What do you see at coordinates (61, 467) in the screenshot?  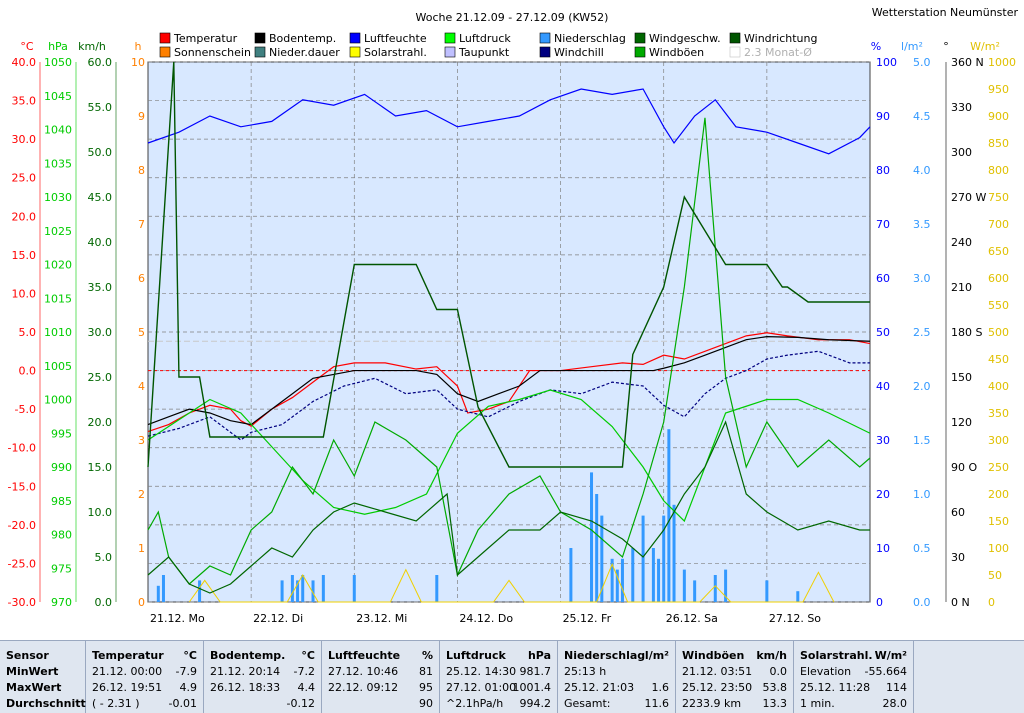 I see `tick-label-pressure: 990` at bounding box center [61, 467].